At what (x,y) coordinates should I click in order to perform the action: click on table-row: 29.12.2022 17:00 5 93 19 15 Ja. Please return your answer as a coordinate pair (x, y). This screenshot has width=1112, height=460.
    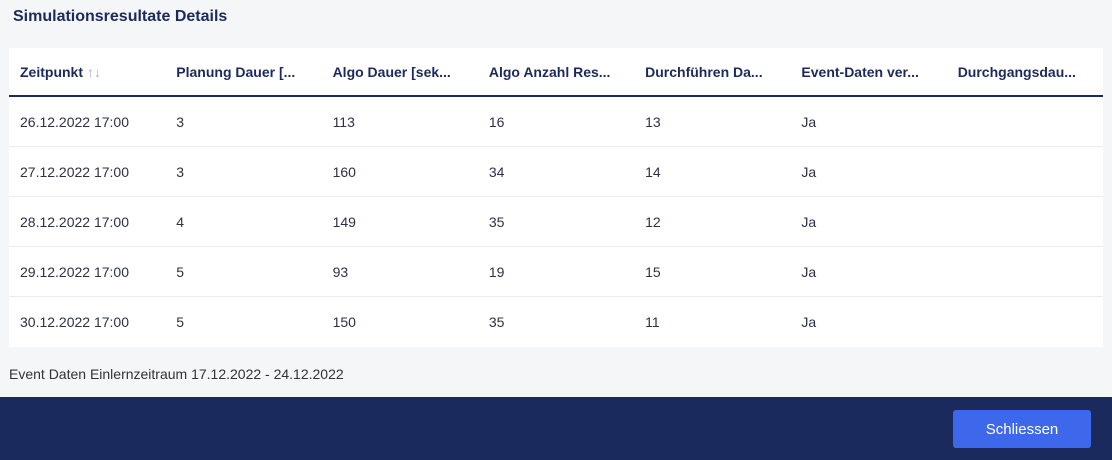
    Looking at the image, I should click on (556, 272).